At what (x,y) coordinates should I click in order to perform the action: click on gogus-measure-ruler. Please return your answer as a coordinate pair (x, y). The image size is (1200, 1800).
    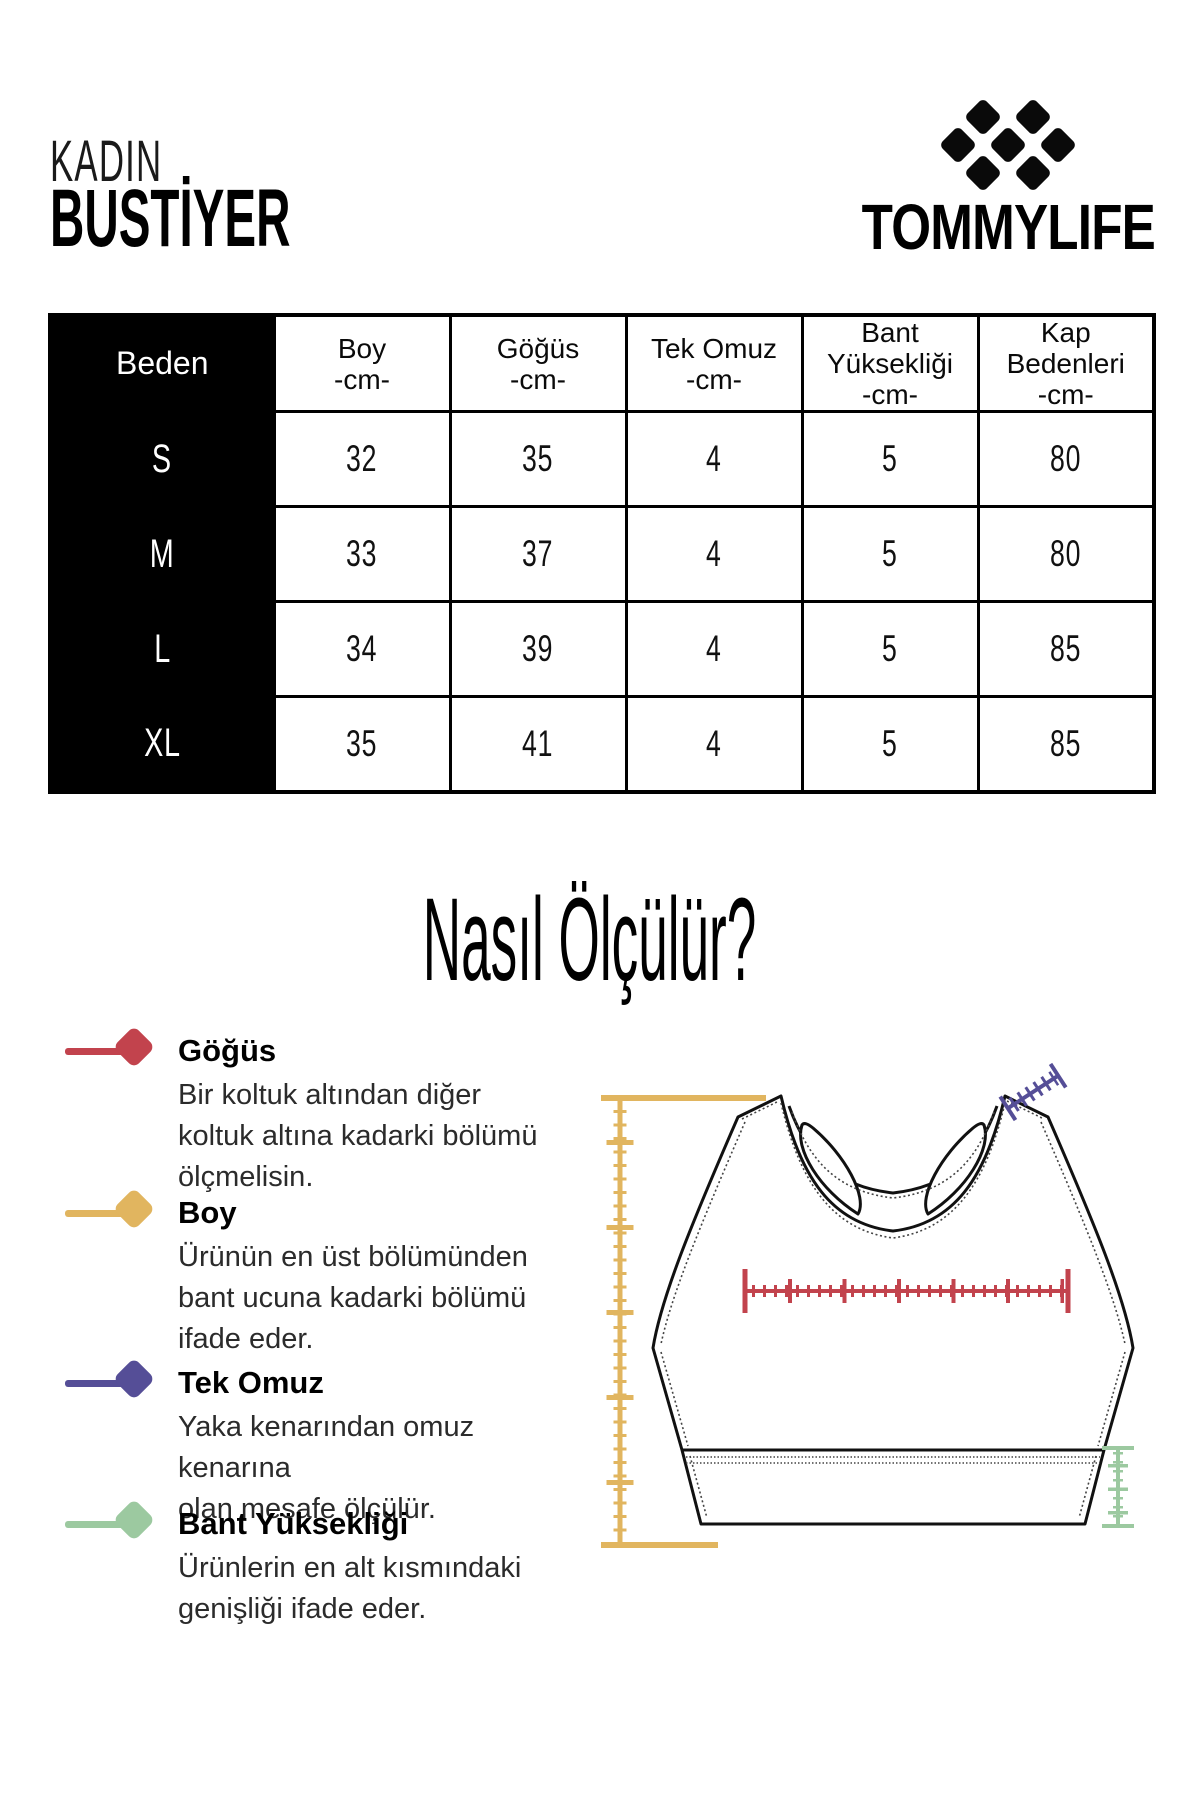
    Looking at the image, I should click on (906, 1291).